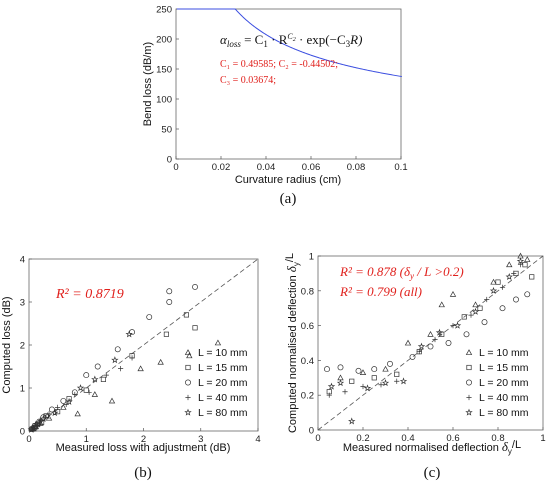 The width and height of the screenshot is (550, 488). Describe the element at coordinates (542, 438) in the screenshot. I see `c-x-tick-label: 1` at that location.